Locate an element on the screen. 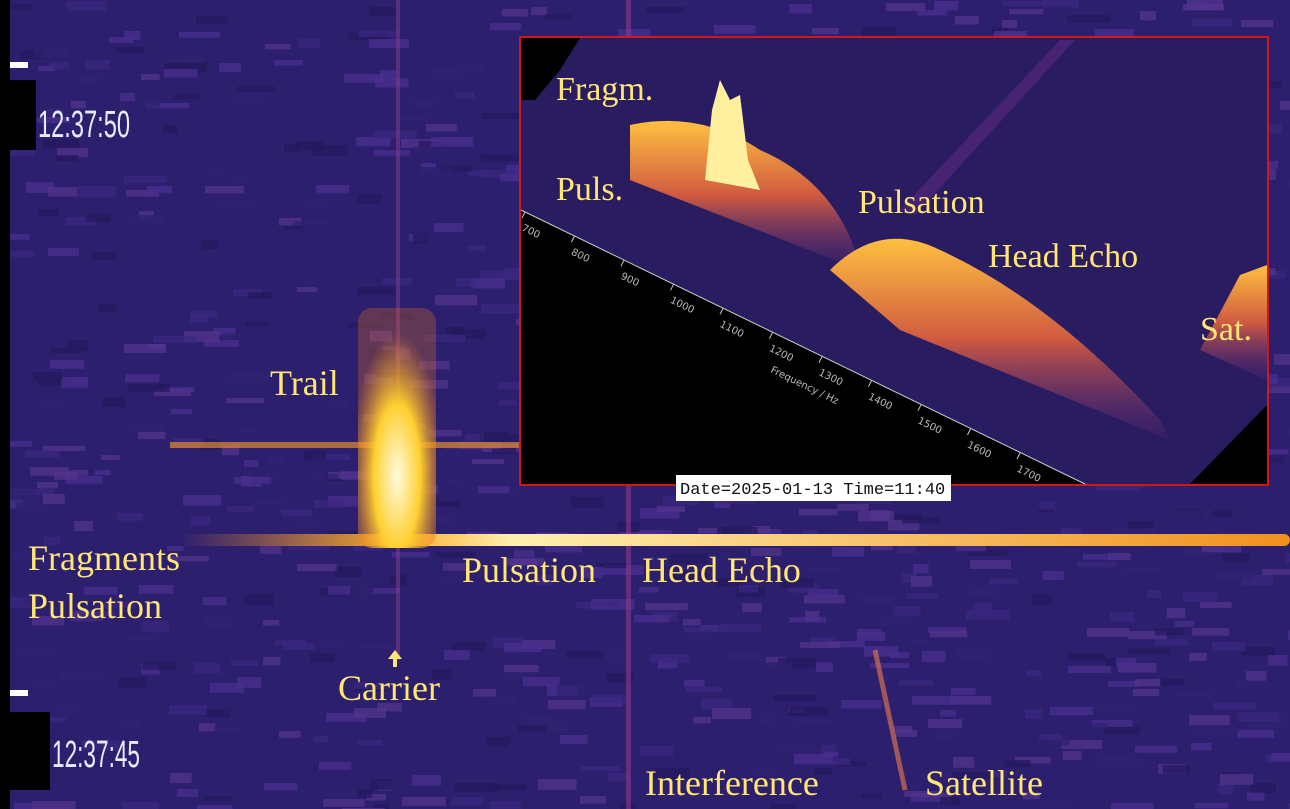 The image size is (1290, 809). timestamp: 12:37:50 is located at coordinates (84, 125).